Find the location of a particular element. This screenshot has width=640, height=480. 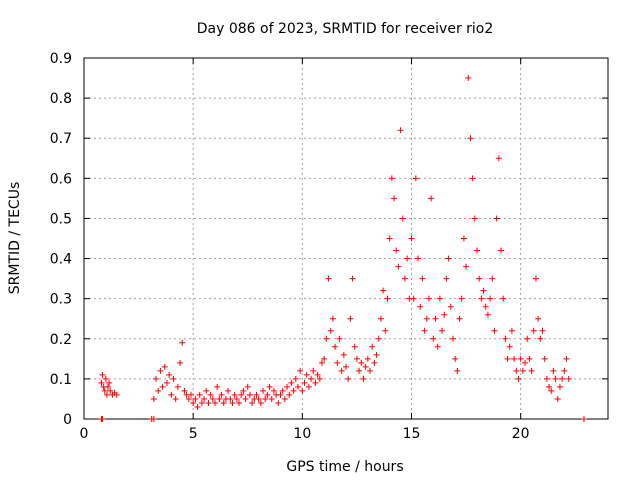

x-tick-label: 5 is located at coordinates (193, 434).